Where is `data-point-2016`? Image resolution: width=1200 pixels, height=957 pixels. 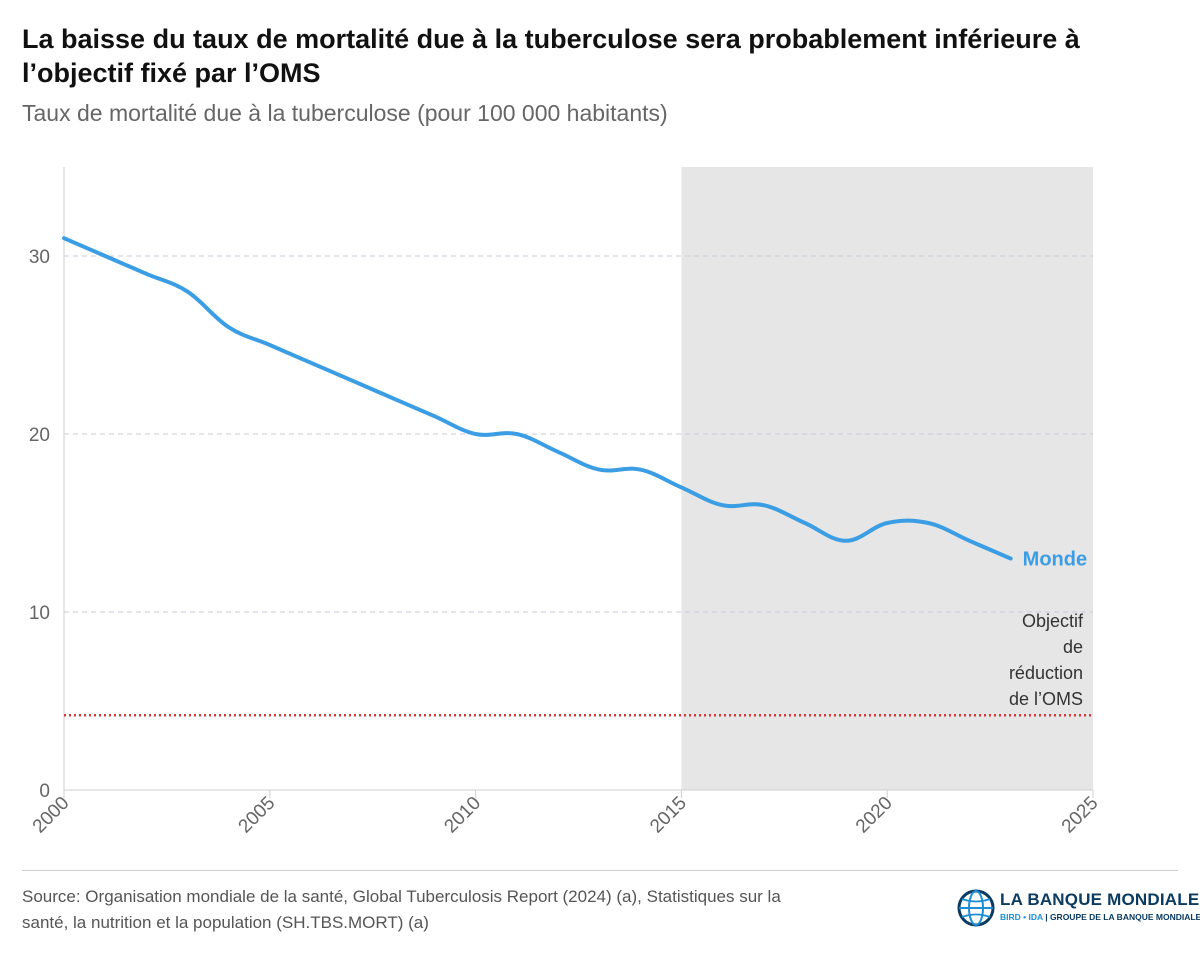 data-point-2016 is located at coordinates (723, 505).